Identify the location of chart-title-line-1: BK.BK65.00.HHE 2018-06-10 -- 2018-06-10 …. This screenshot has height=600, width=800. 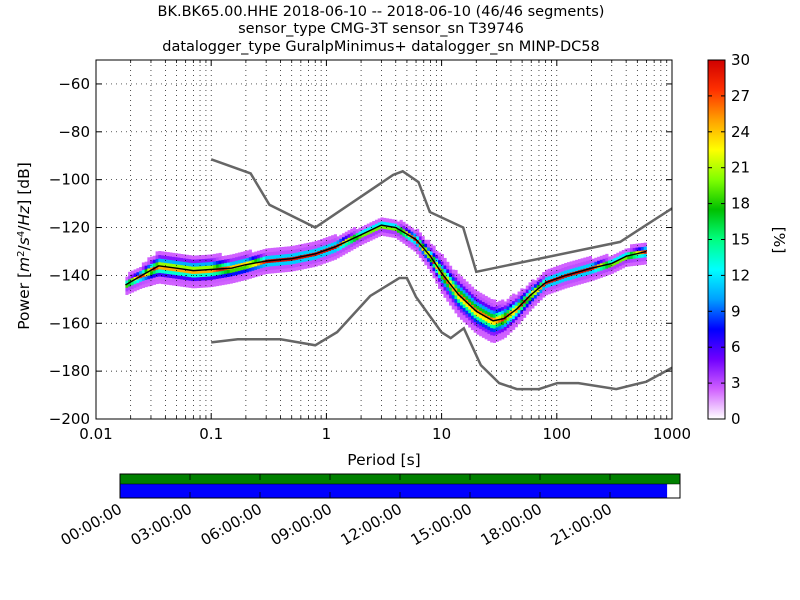
(381, 12).